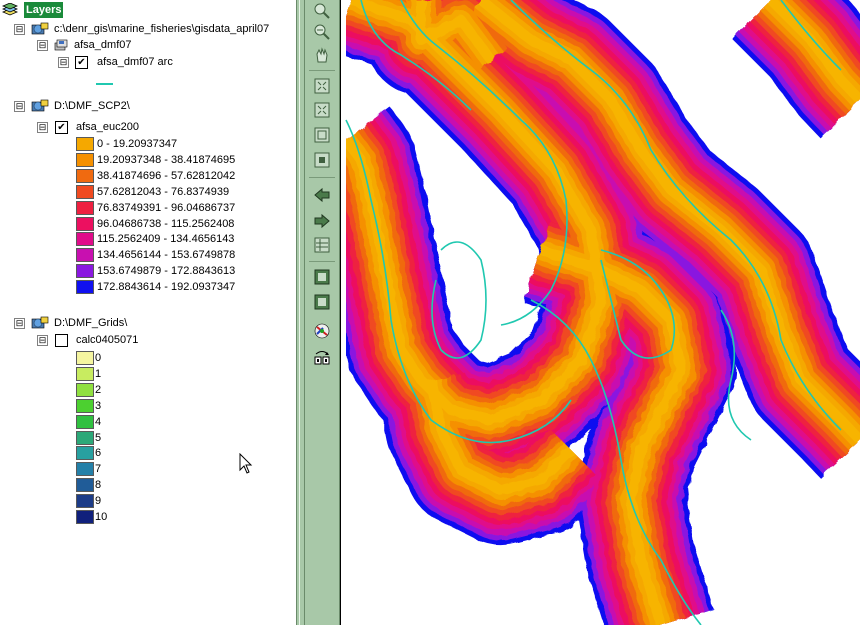 Image resolution: width=860 pixels, height=625 pixels. Describe the element at coordinates (98, 389) in the screenshot. I see `legend-class-label: 2` at that location.